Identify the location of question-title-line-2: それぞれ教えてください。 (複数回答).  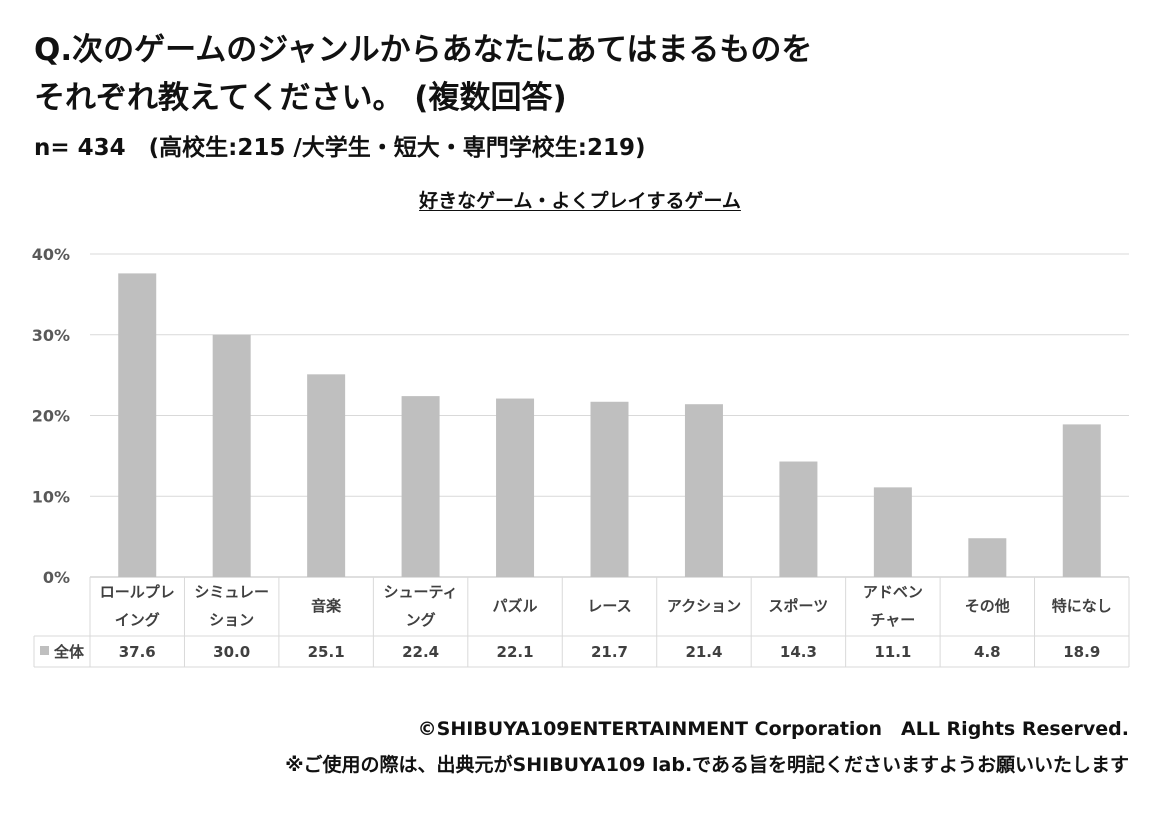
(300, 98).